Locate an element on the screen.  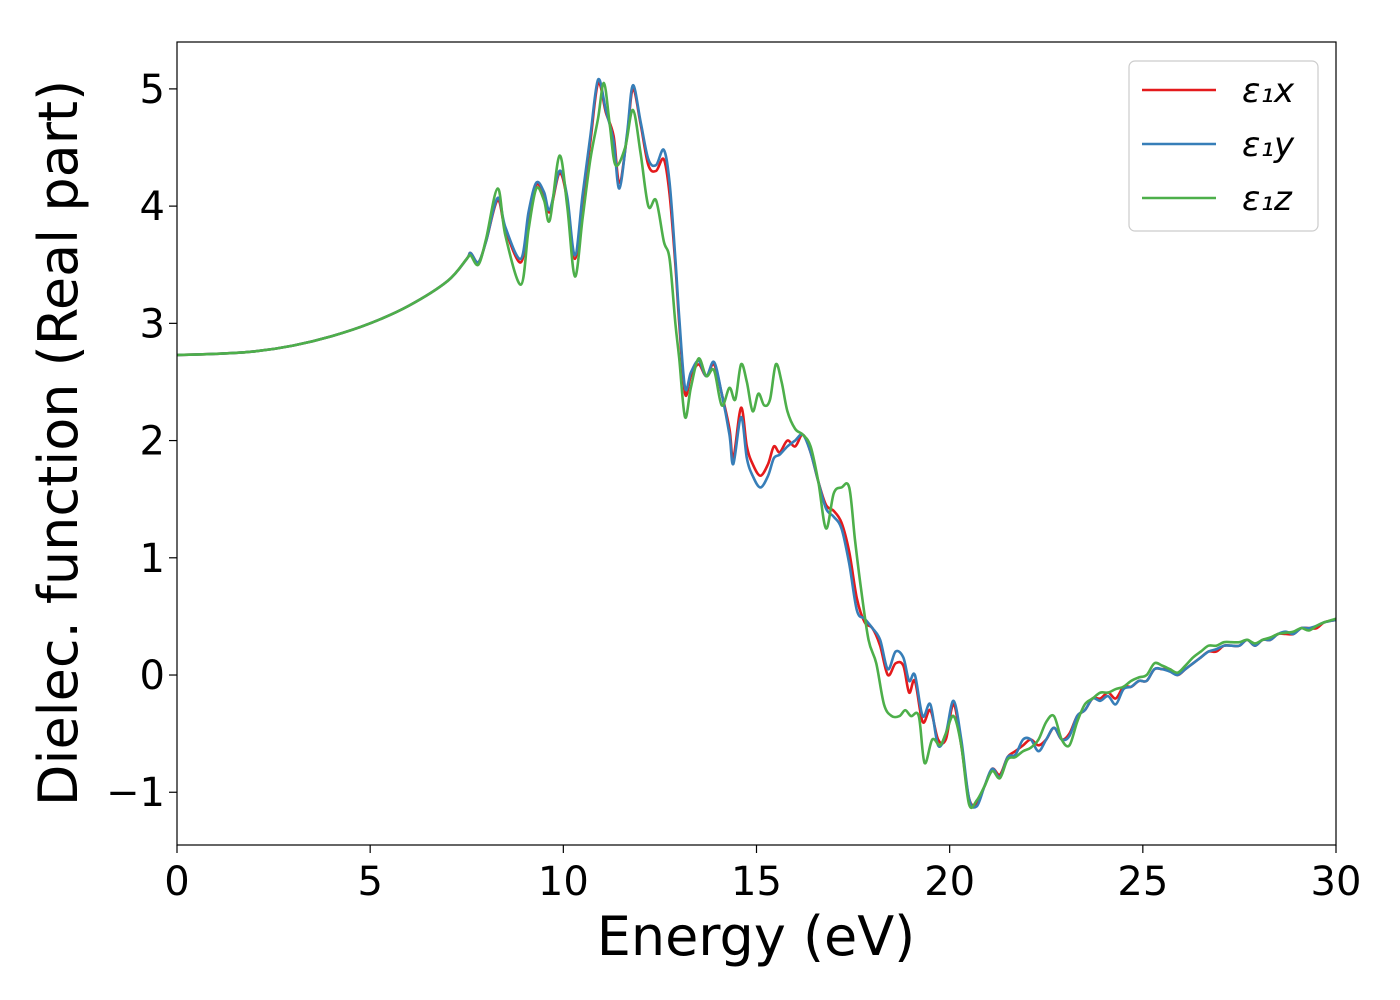
y-tick-label: 1 is located at coordinates (152, 559).